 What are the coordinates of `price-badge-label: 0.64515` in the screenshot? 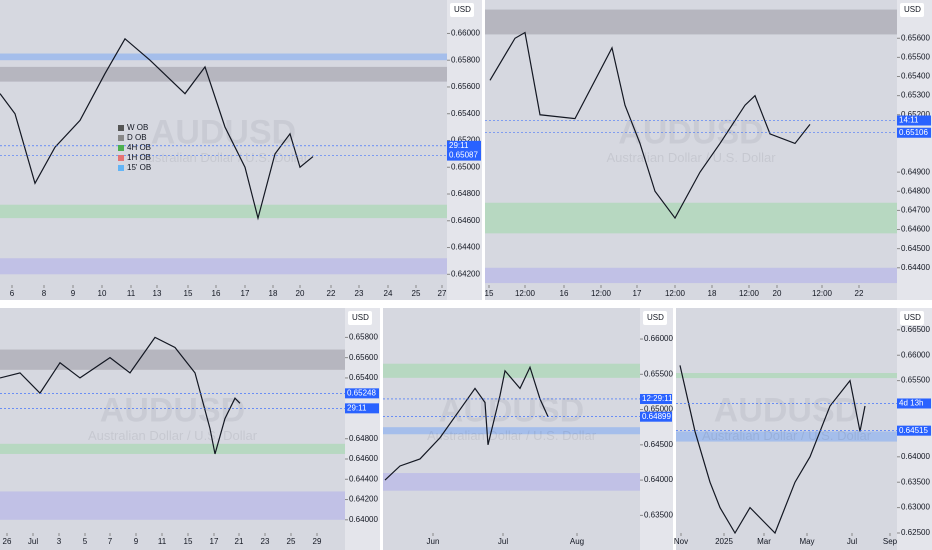 It's located at (913, 430).